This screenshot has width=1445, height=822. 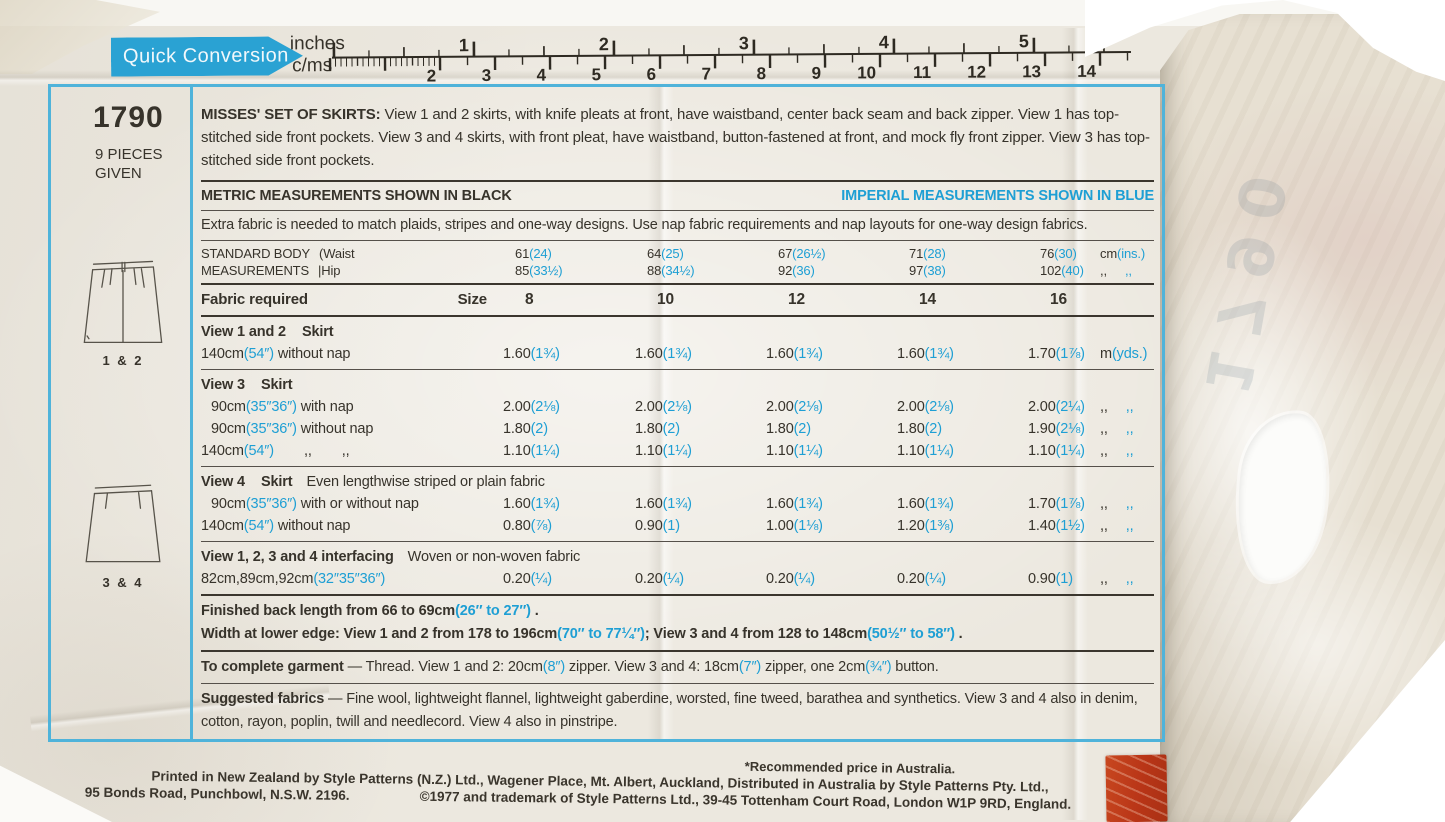 What do you see at coordinates (1124, 354) in the screenshot?
I see `row-unit: m(yds.)` at bounding box center [1124, 354].